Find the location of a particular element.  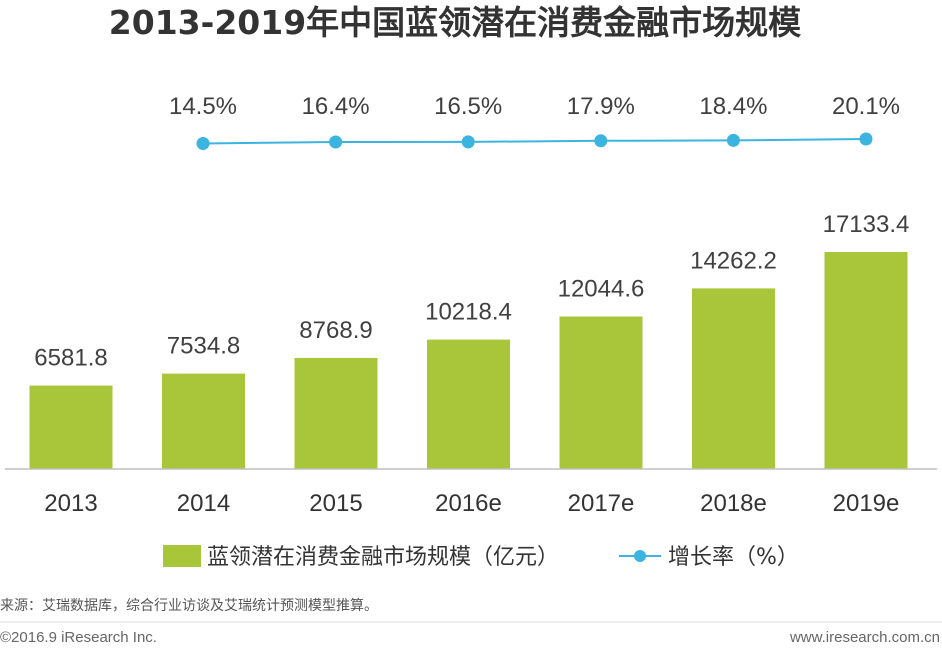

category-label-2014: 2014 is located at coordinates (203, 503).